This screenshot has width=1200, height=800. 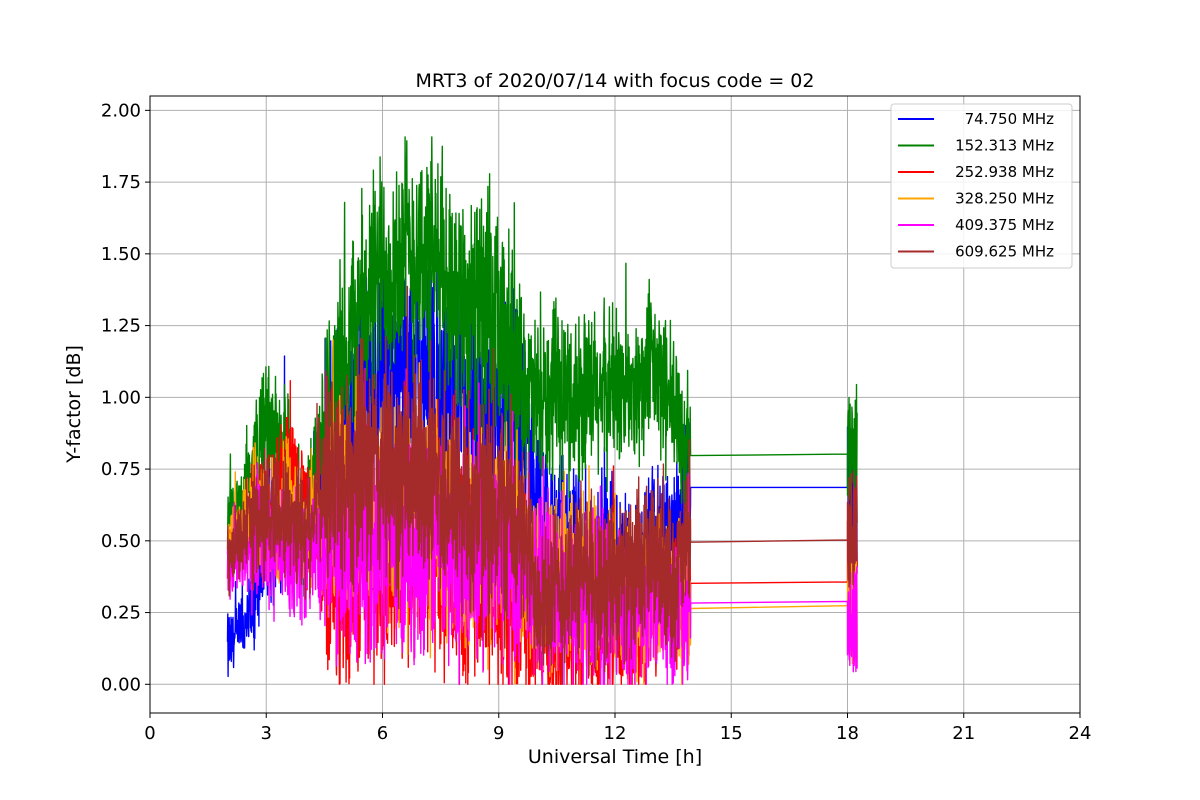 What do you see at coordinates (149, 733) in the screenshot?
I see `x-tick-label: 0` at bounding box center [149, 733].